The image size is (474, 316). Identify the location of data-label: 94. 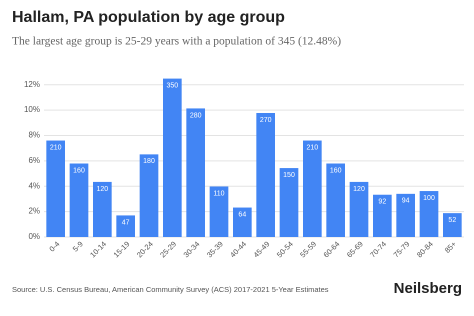
(406, 201).